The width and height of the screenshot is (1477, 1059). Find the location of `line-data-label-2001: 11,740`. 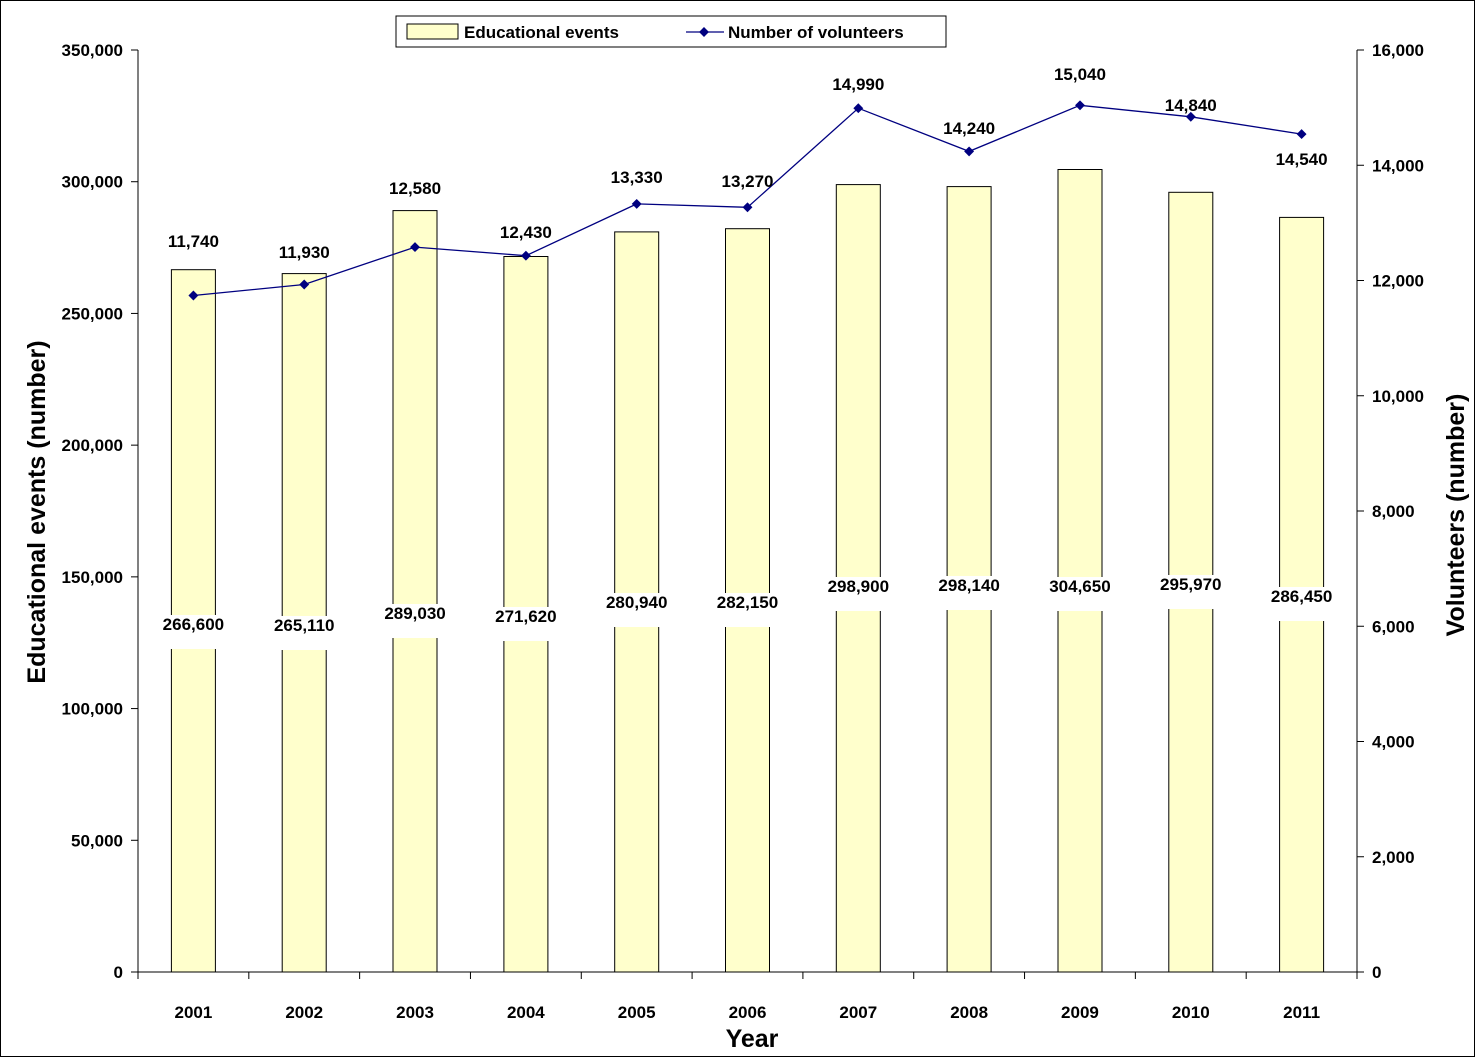

line-data-label-2001: 11,740 is located at coordinates (193, 241).